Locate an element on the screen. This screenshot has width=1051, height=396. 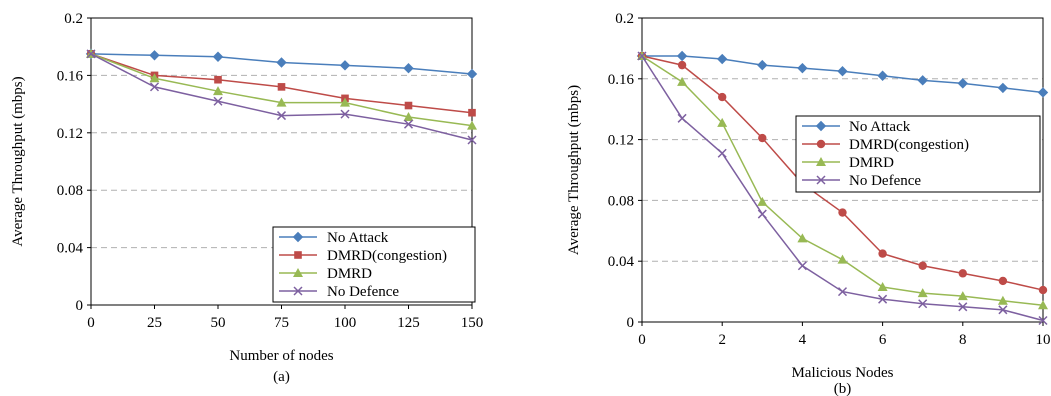
legend-box is located at coordinates (374, 264).